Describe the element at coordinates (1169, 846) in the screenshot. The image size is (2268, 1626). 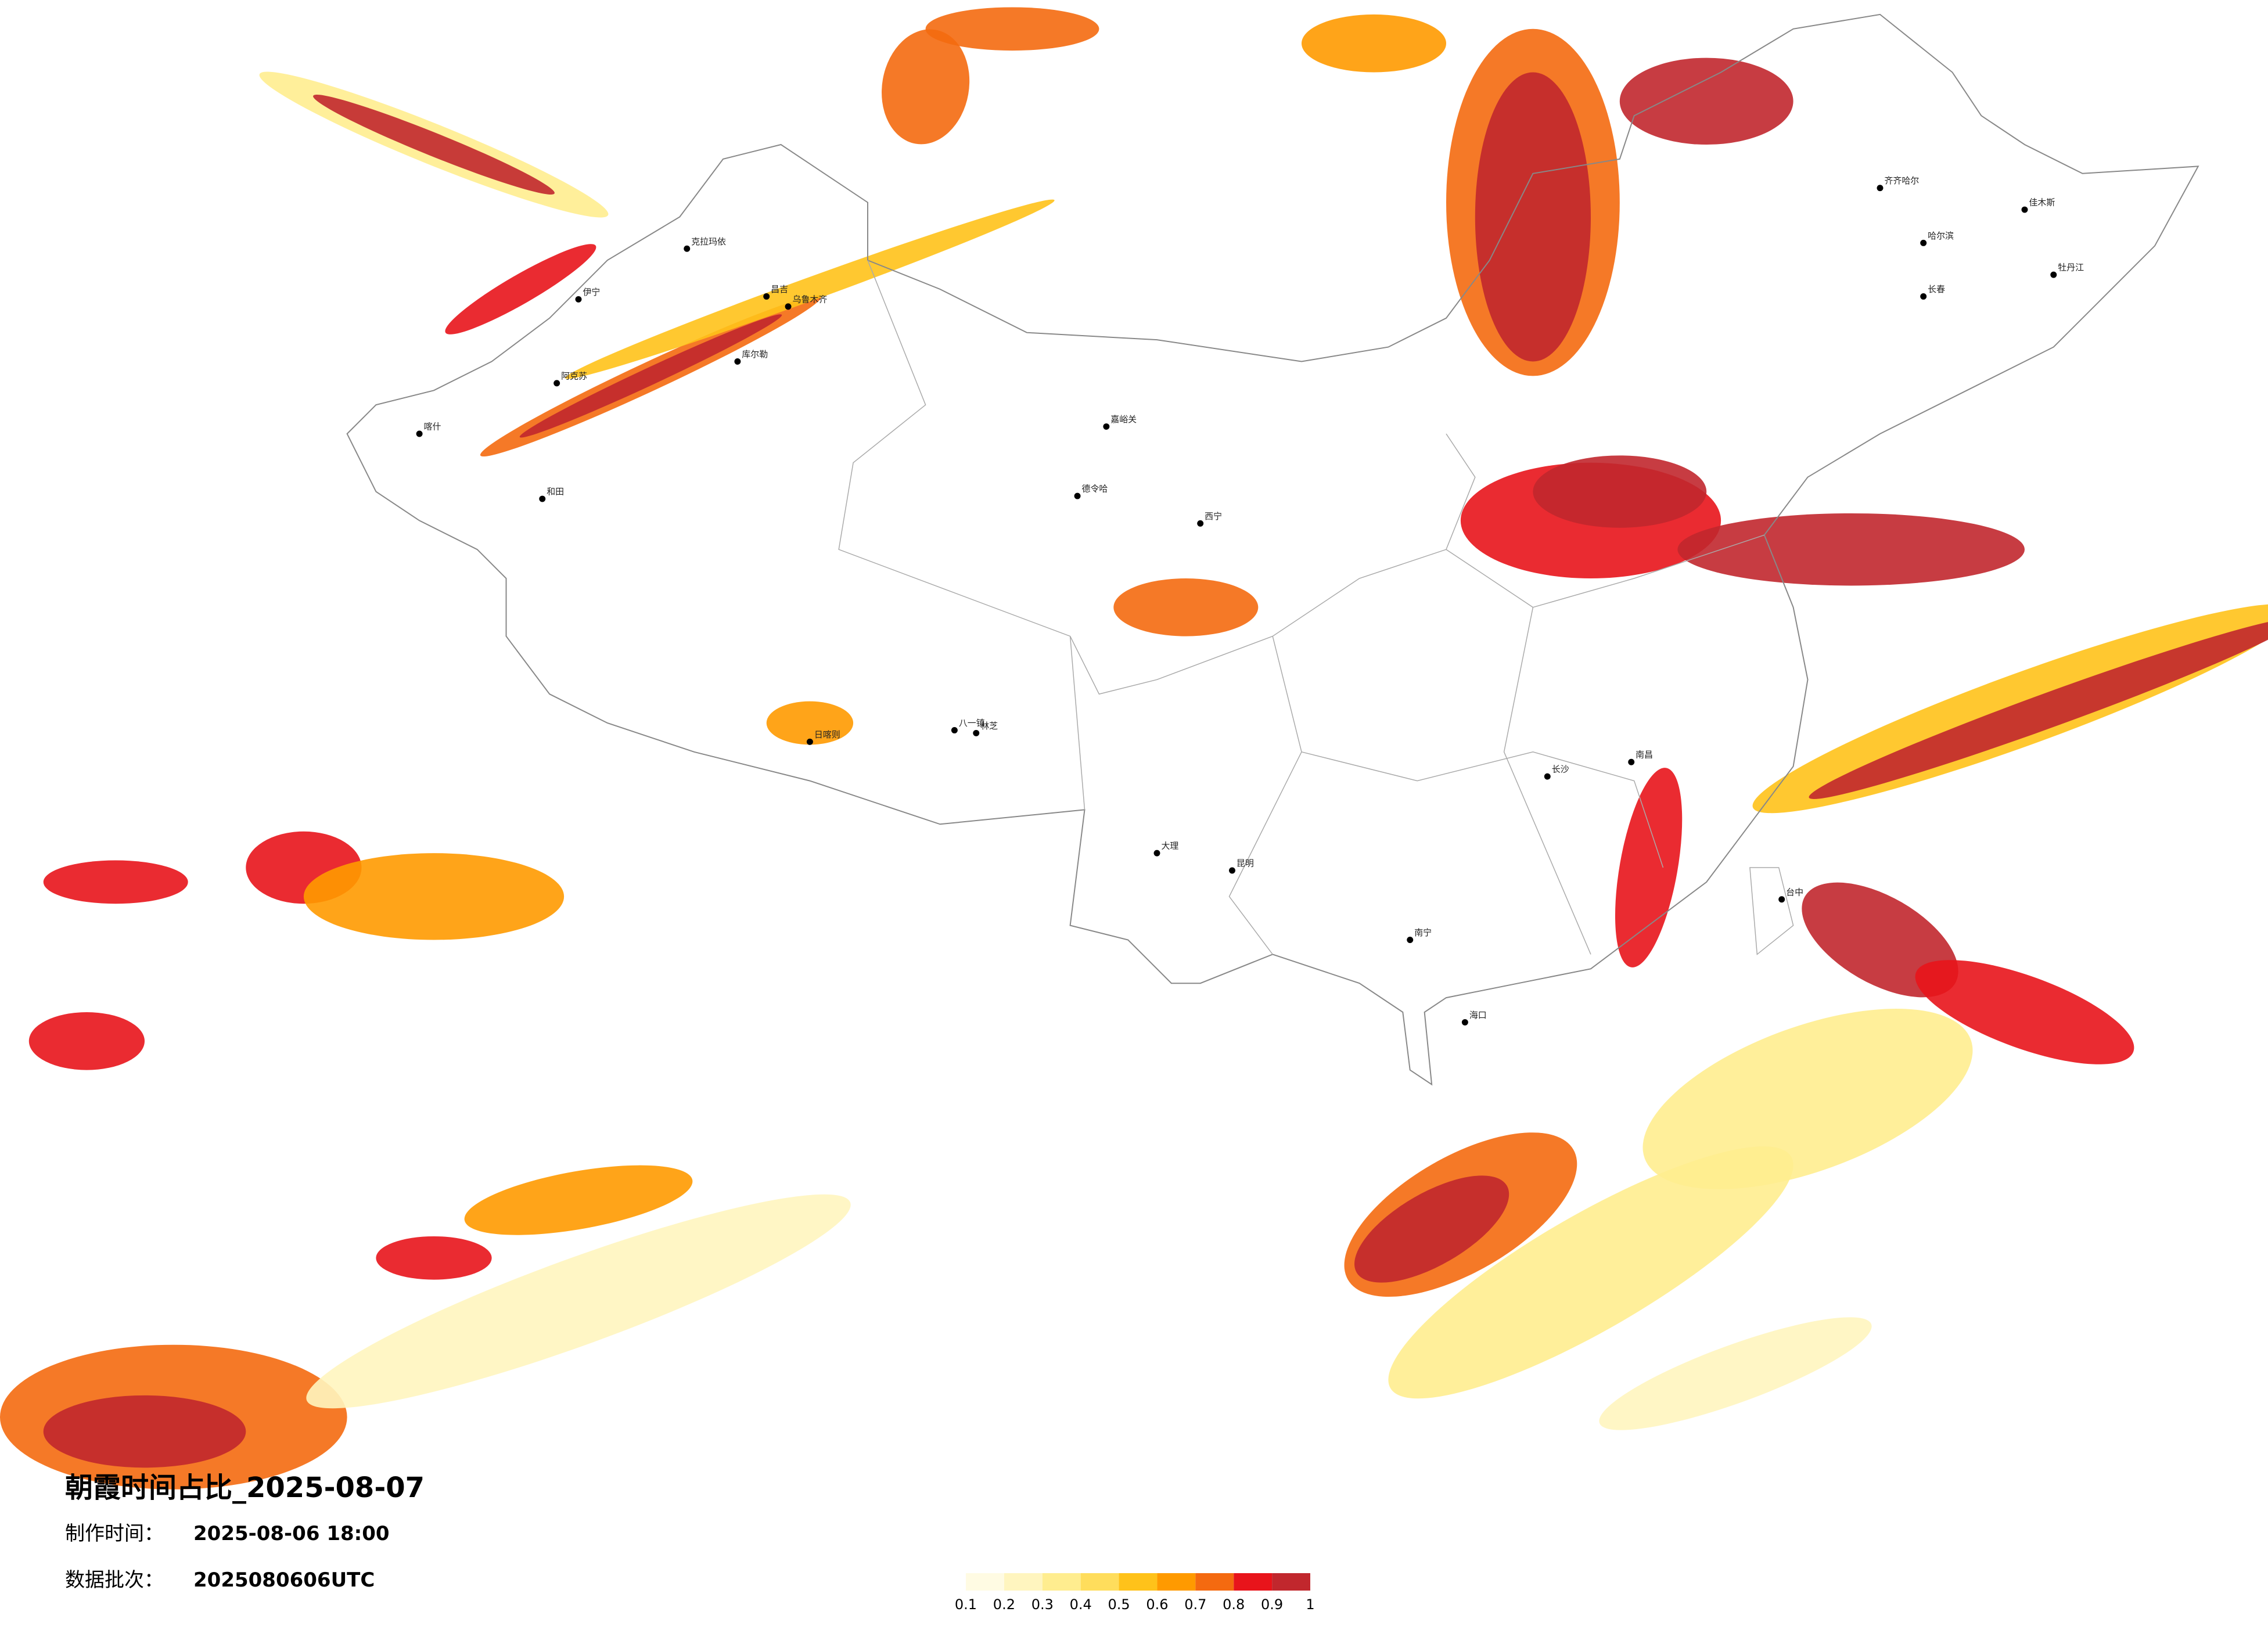
I see `city-label: 大理` at that location.